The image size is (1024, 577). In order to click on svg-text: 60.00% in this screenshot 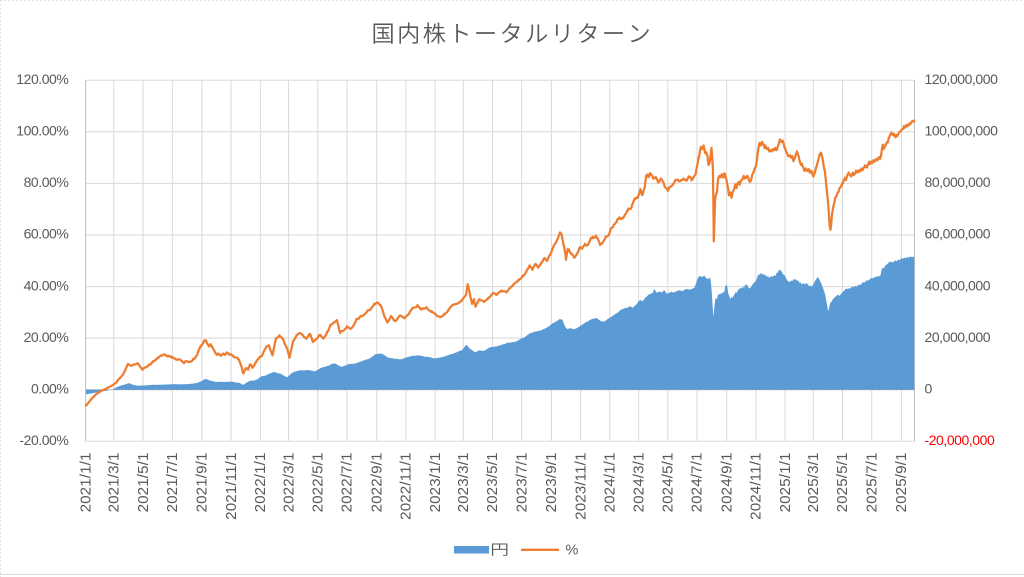, I will do `click(46, 234)`.